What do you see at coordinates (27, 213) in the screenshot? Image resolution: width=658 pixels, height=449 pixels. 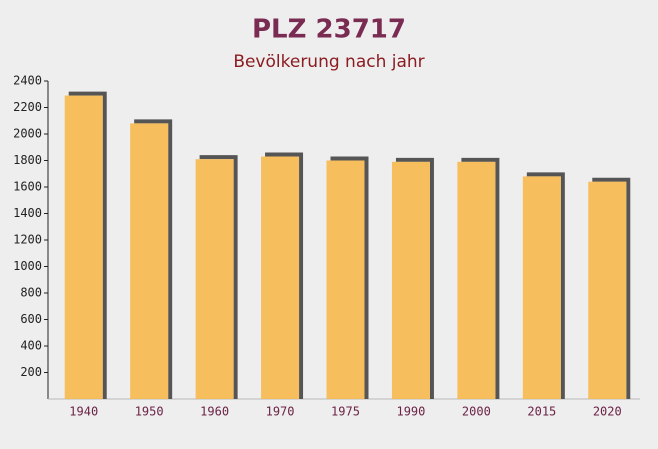 I see `y-tick-label: 1400` at bounding box center [27, 213].